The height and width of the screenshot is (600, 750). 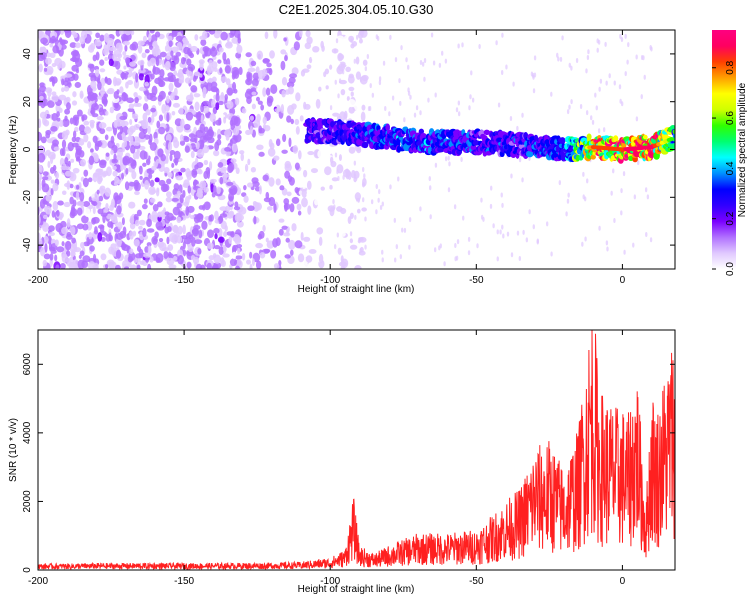 What do you see at coordinates (730, 269) in the screenshot?
I see `colorbar-tick-label: 0.0` at bounding box center [730, 269].